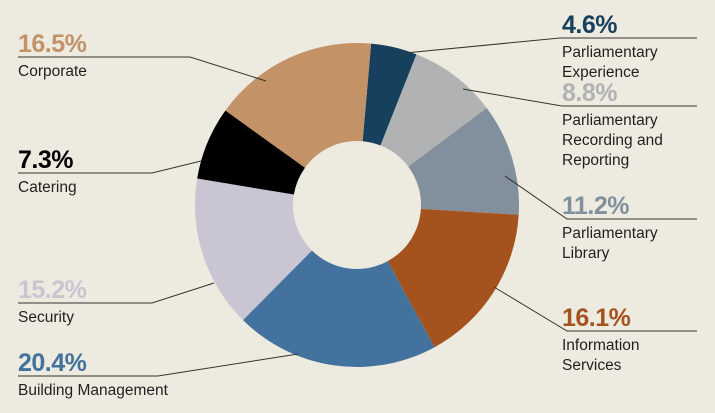  Describe the element at coordinates (142, 69) in the screenshot. I see `leader-line-corporate` at that location.